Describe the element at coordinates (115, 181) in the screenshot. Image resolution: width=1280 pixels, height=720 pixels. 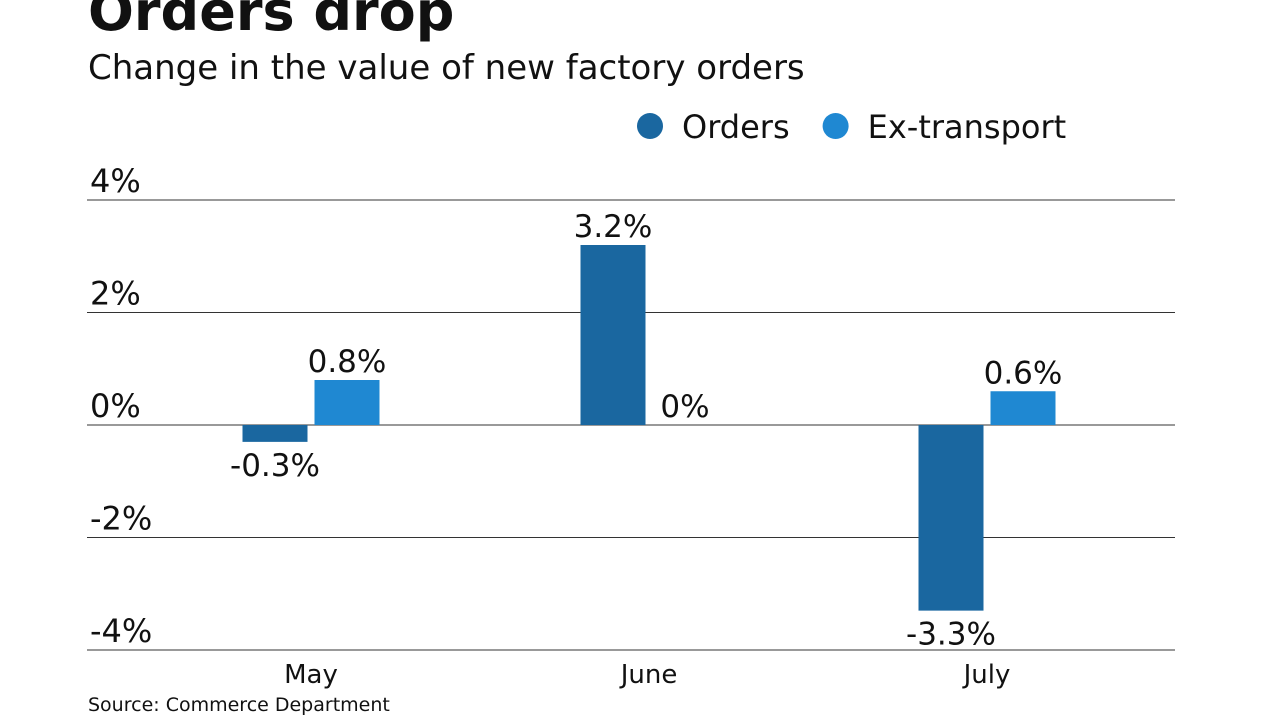
I see `y-tick-label: 4%` at that location.